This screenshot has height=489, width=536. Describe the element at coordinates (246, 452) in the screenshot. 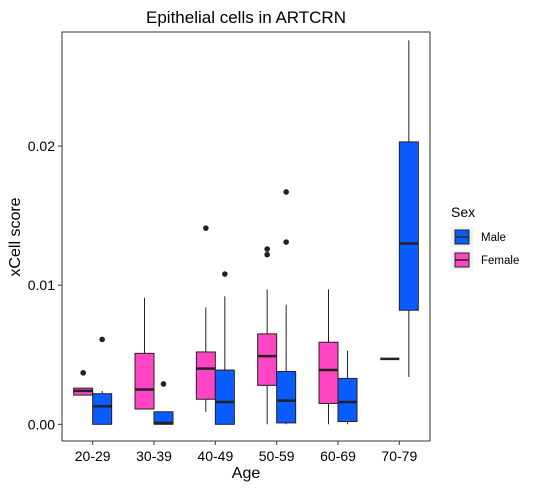

I see `x-axis: 20-29 30-39 40-49 50-59 60-69 70-79` at that location.